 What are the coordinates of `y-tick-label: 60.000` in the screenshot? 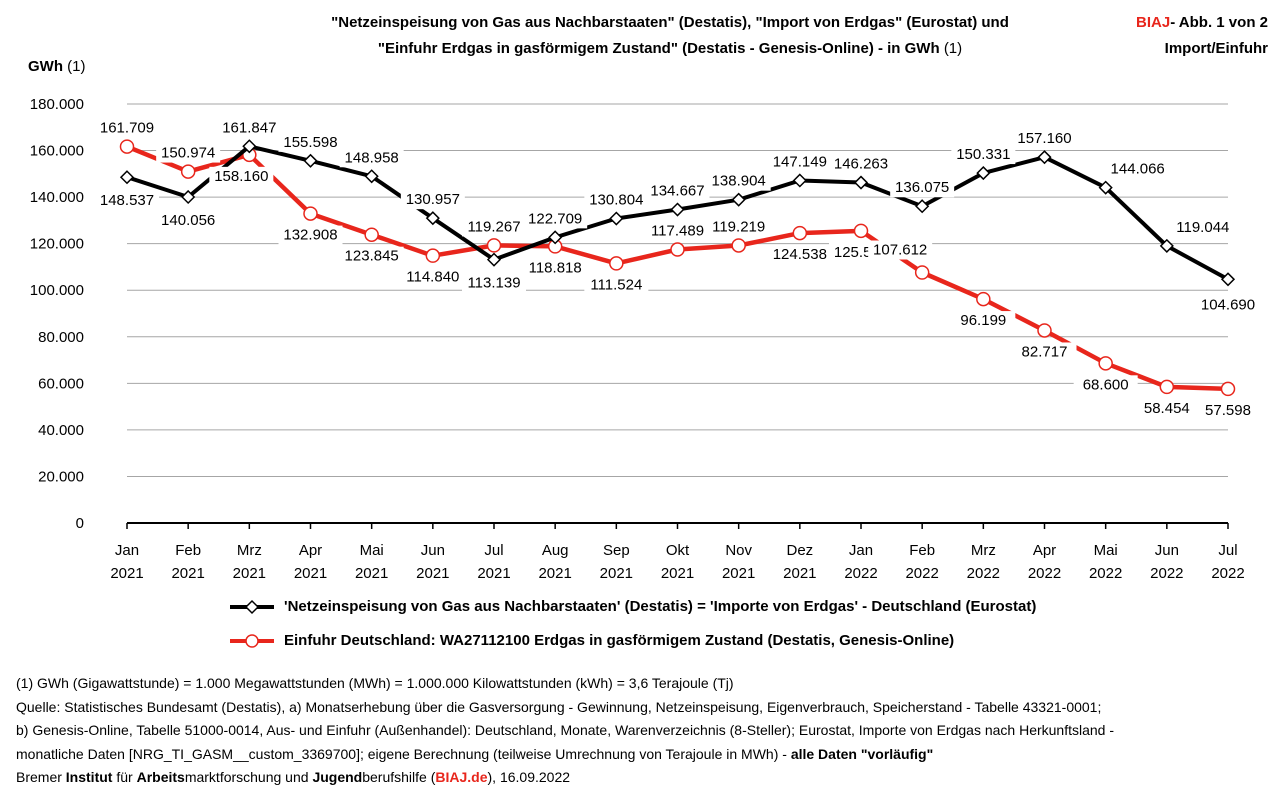 It's located at (61, 383).